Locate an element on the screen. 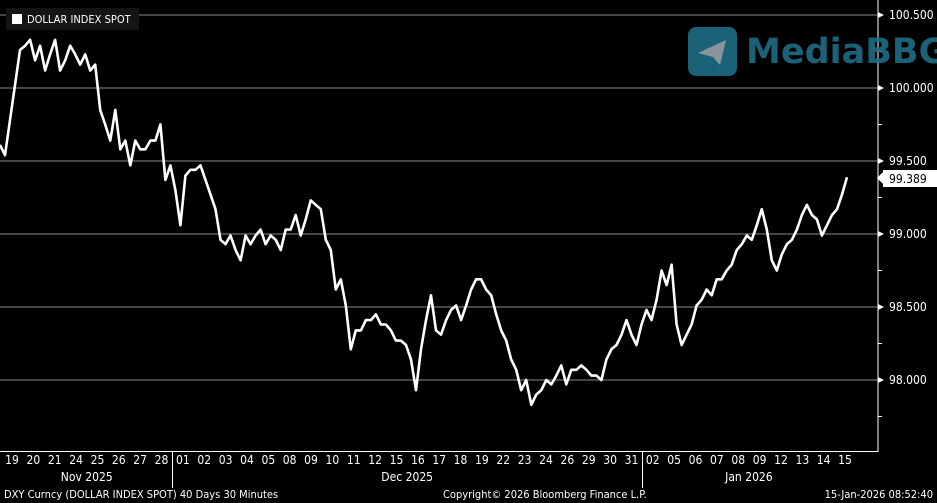 The height and width of the screenshot is (503, 937). x-day-label: 29 is located at coordinates (588, 460).